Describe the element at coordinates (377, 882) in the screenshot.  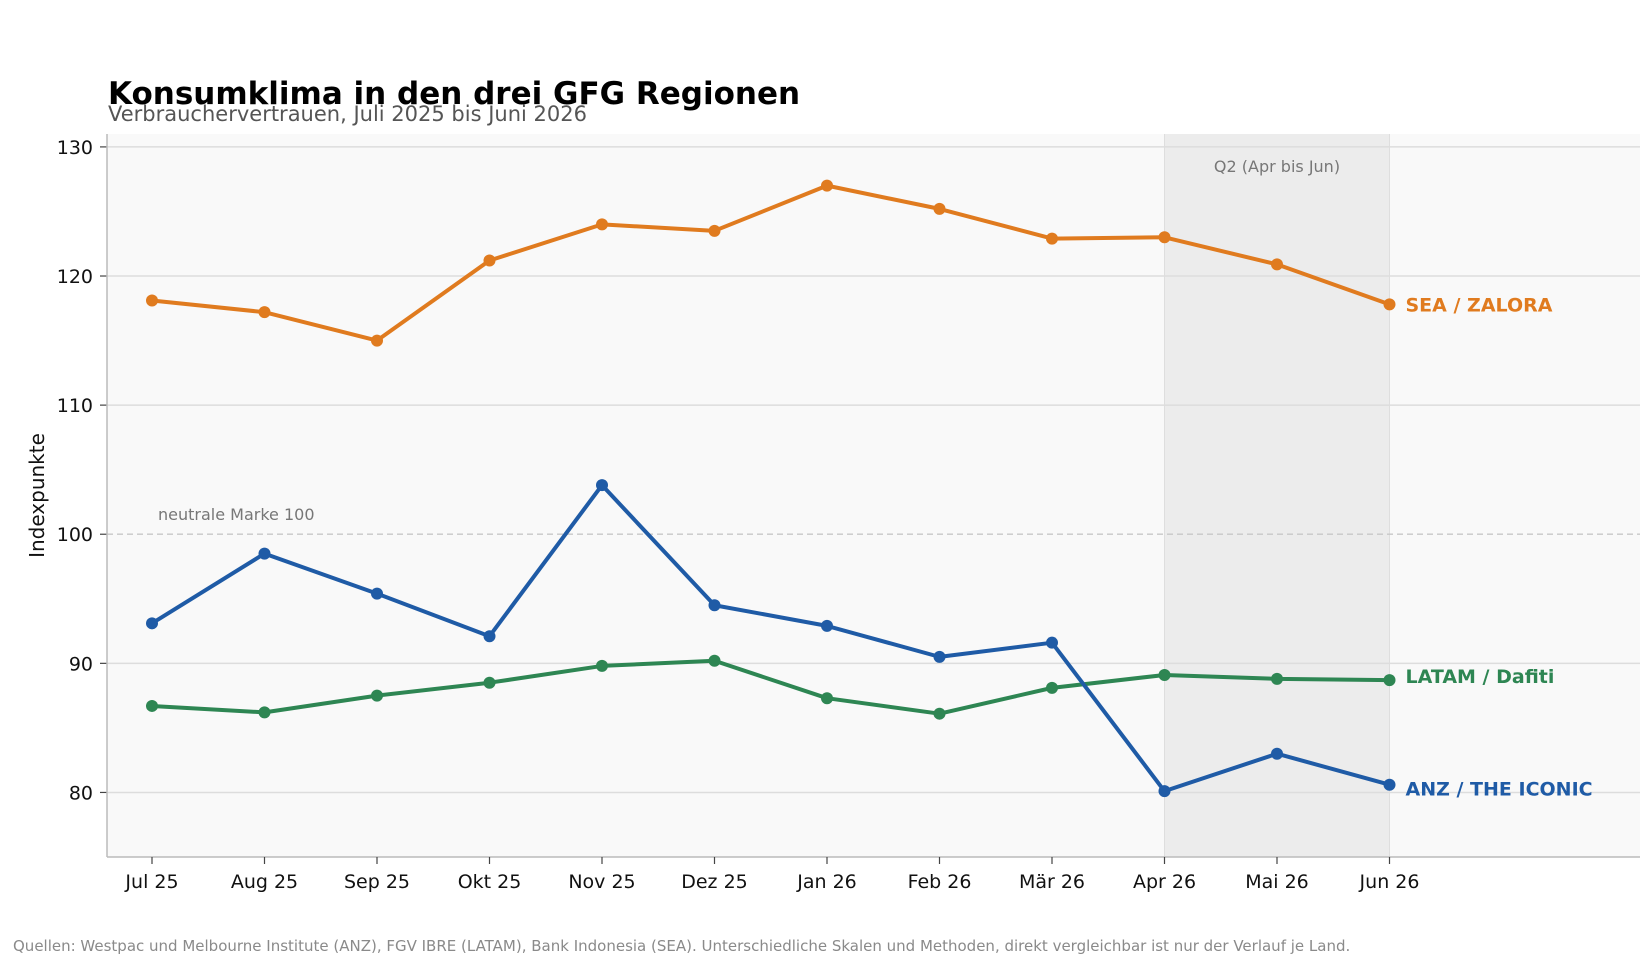
I see `x-tick-label: Sep 25` at that location.